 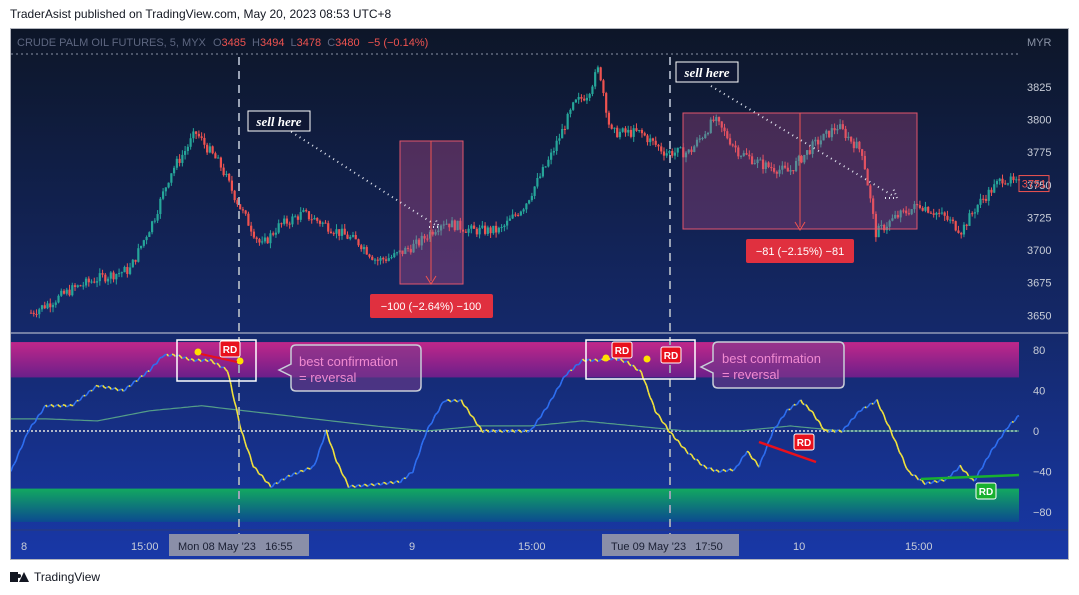 What do you see at coordinates (804, 443) in the screenshot?
I see `rd-marker-label: RD` at bounding box center [804, 443].